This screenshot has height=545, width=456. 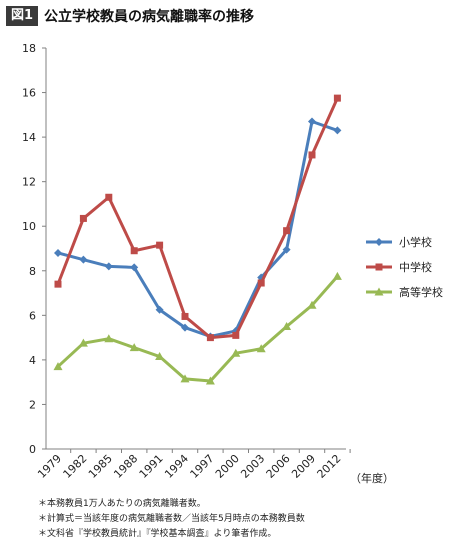 I want to click on legend-label: 中学校, so click(x=415, y=267).